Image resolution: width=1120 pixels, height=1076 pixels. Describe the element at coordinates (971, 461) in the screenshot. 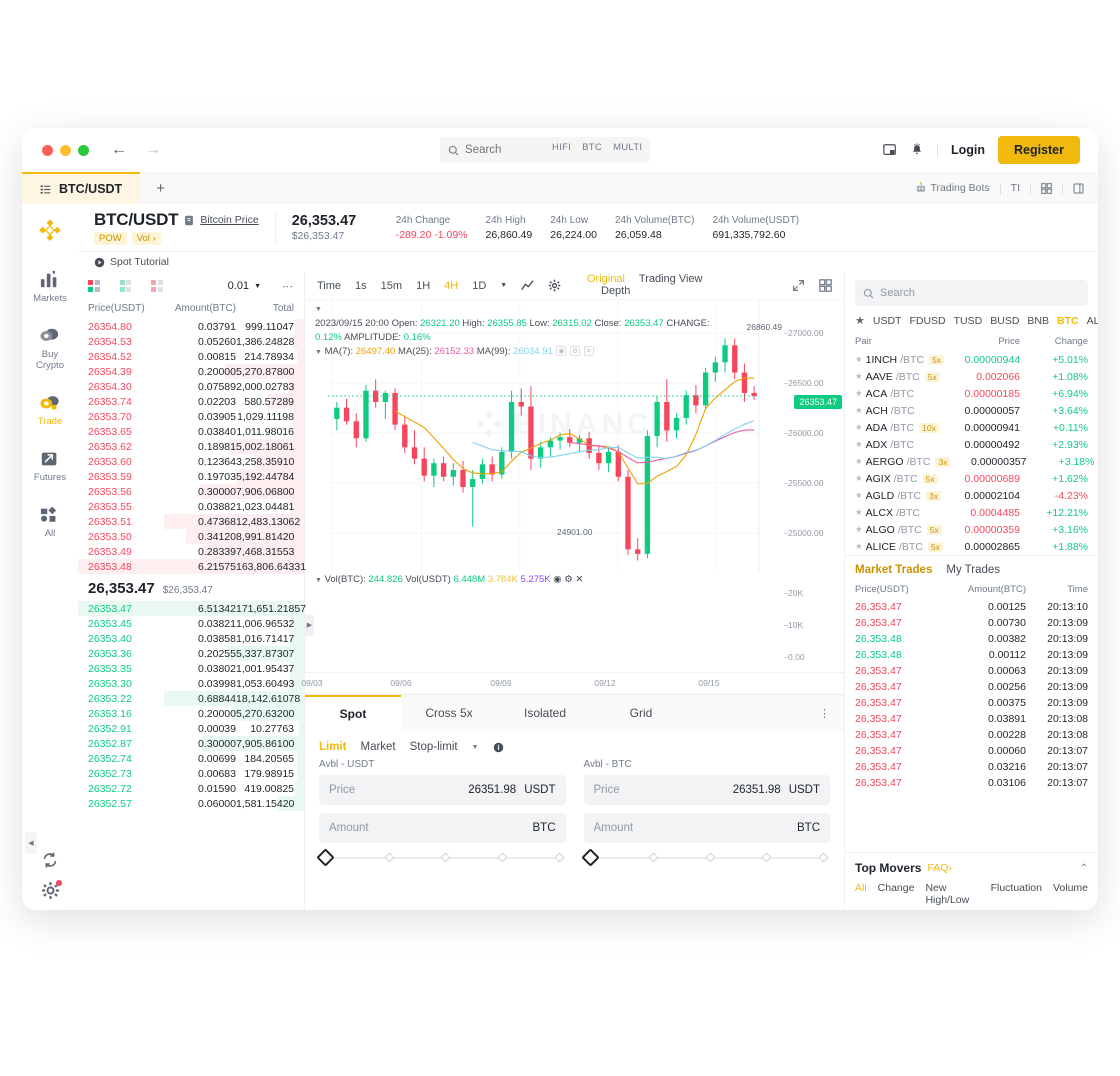

I see `market-row: ★ AERGO/BTC 3x 0.00000357 +3.18%` at that location.